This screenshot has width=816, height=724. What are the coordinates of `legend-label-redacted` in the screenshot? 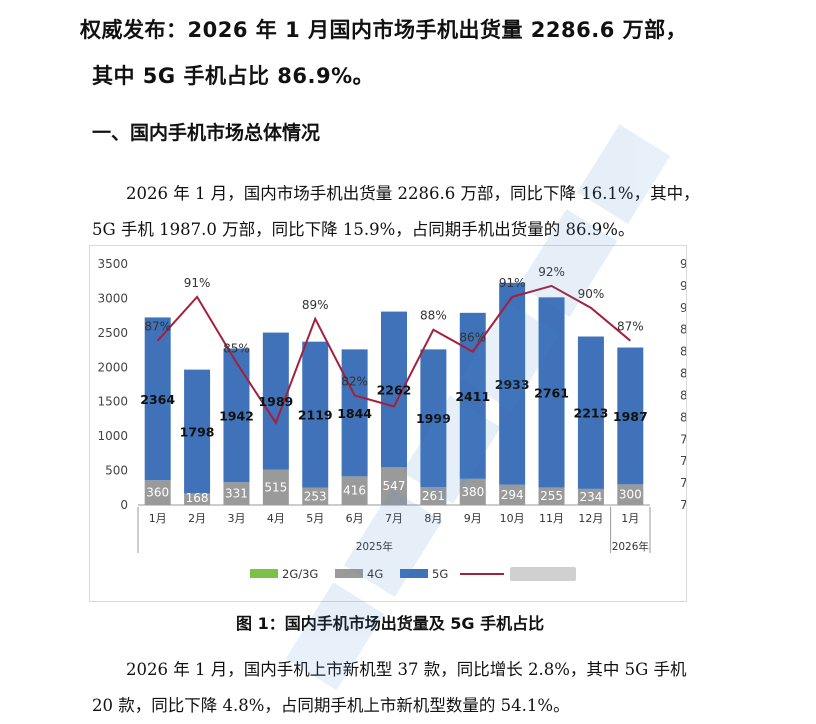 It's located at (543, 574).